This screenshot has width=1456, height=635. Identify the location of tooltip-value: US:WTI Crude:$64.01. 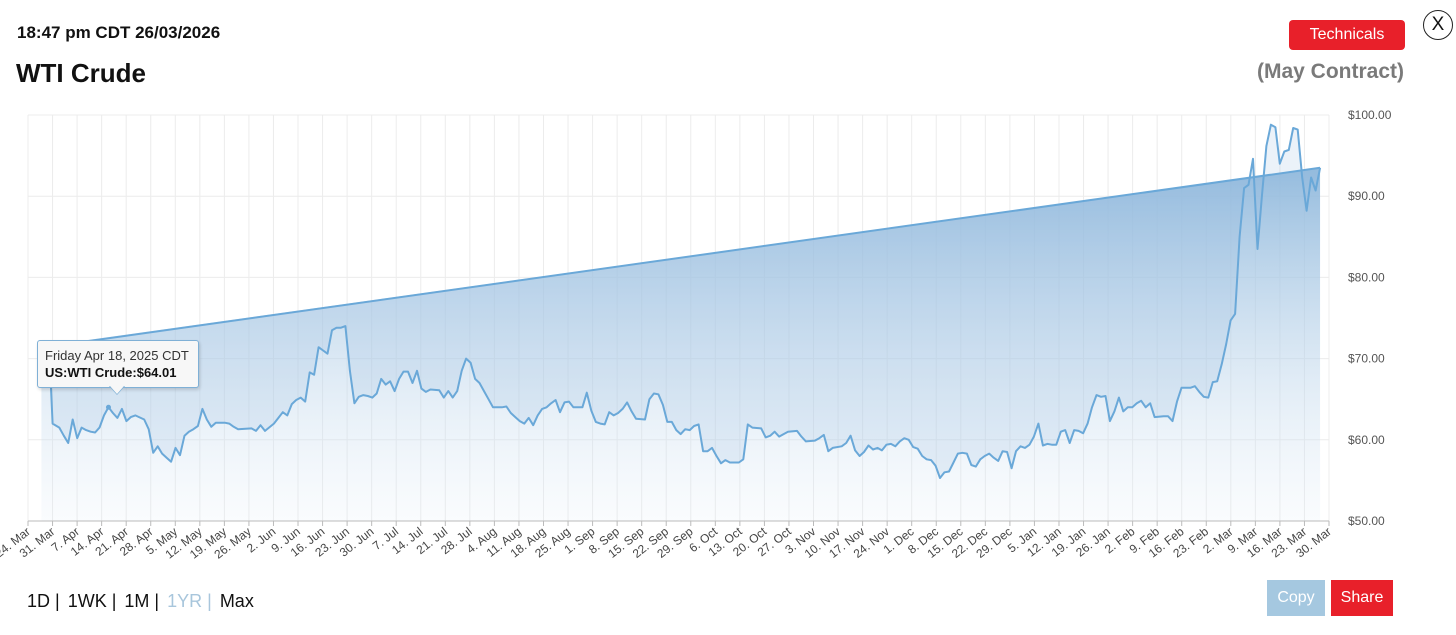
(111, 372).